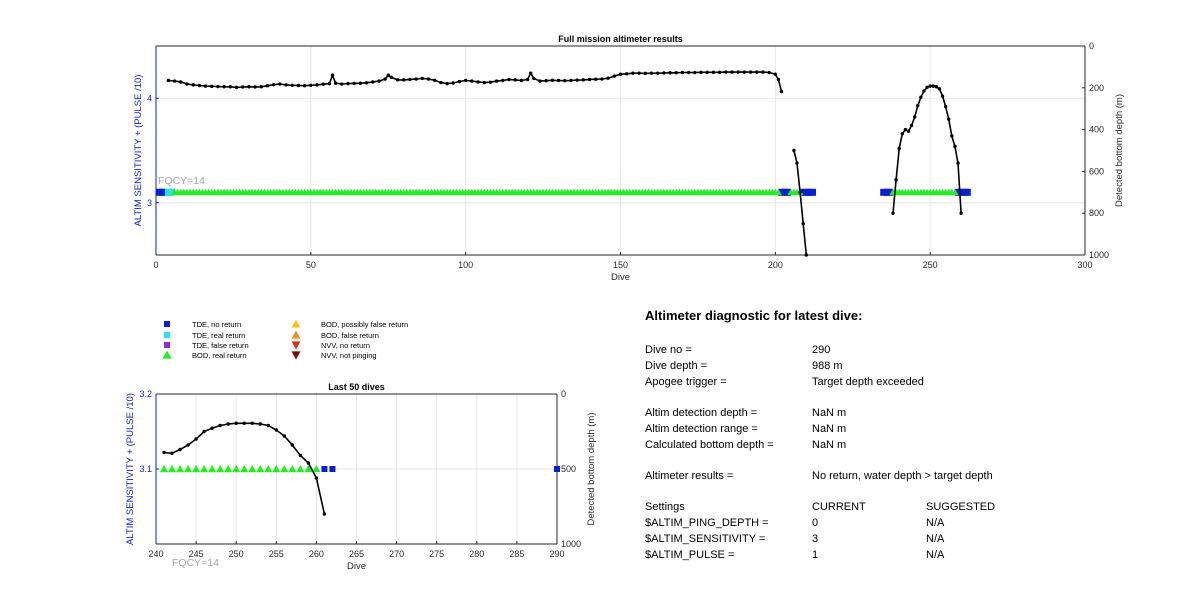  I want to click on apogee-trigger-label: Apogee trigger =, so click(686, 382).